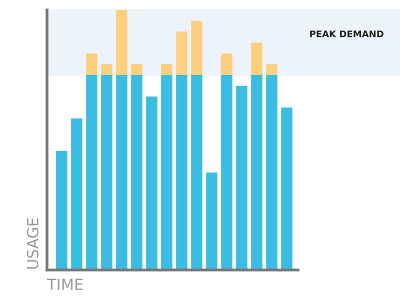 The width and height of the screenshot is (400, 302). Describe the element at coordinates (64, 284) in the screenshot. I see `x-axis-title: TIME` at that location.